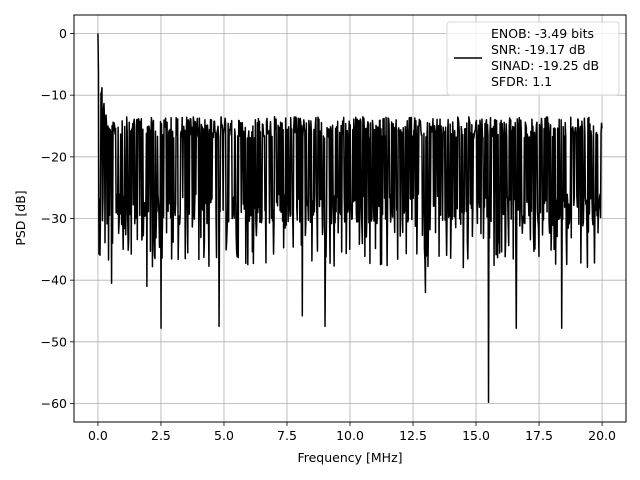 The image size is (640, 480). I want to click on y-axis-label: PSD [dB], so click(20, 217).